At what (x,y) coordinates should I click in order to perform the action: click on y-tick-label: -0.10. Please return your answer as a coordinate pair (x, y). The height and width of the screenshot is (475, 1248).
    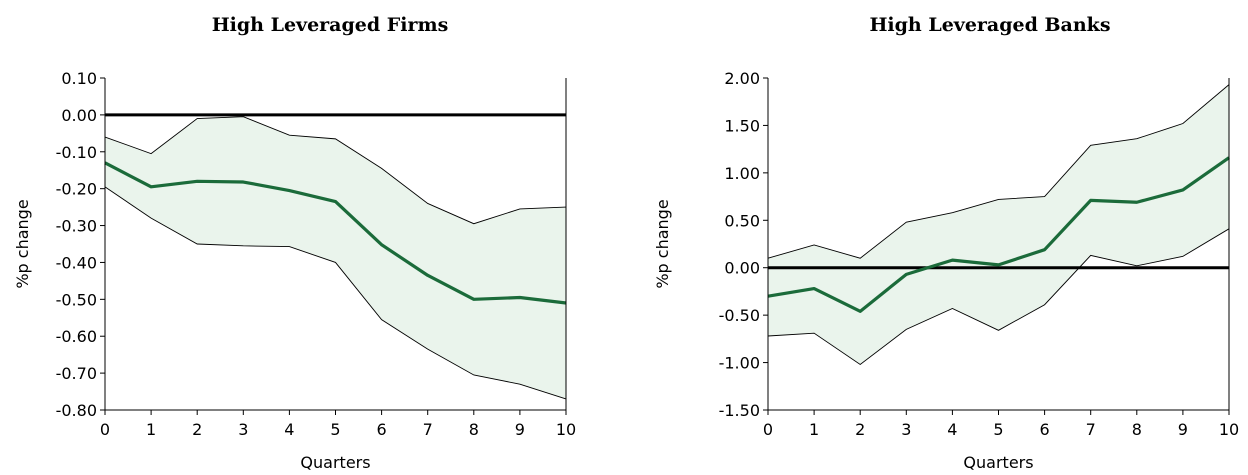
    Looking at the image, I should click on (76, 152).